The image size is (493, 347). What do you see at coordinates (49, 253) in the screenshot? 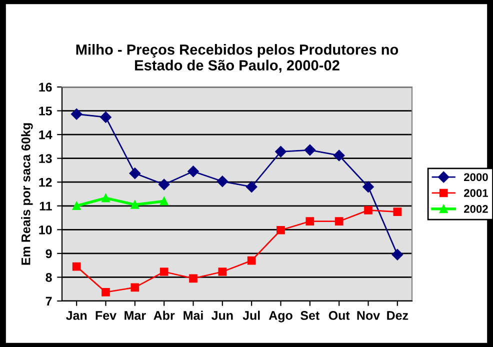
I see `y-tick-label: 9` at bounding box center [49, 253].